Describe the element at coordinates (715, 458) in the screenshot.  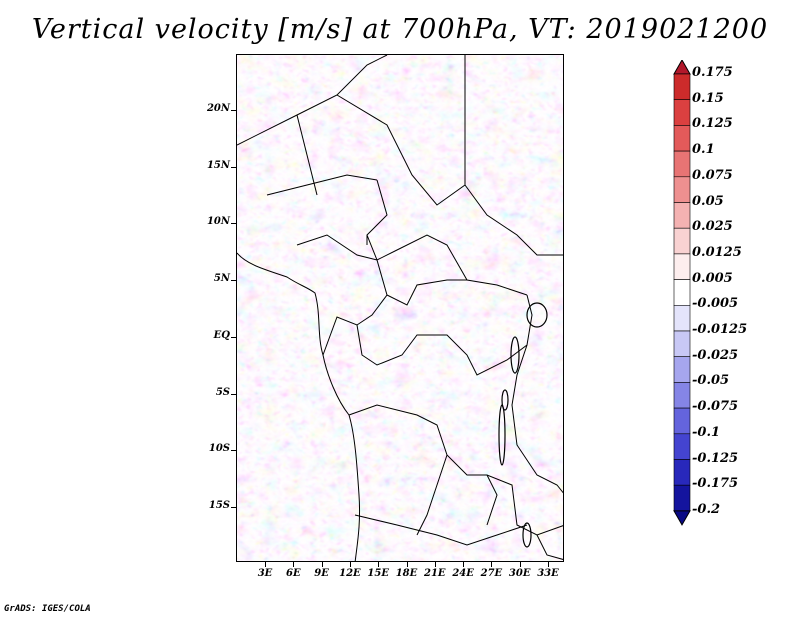
I see `colorbar-label: -0.125` at that location.